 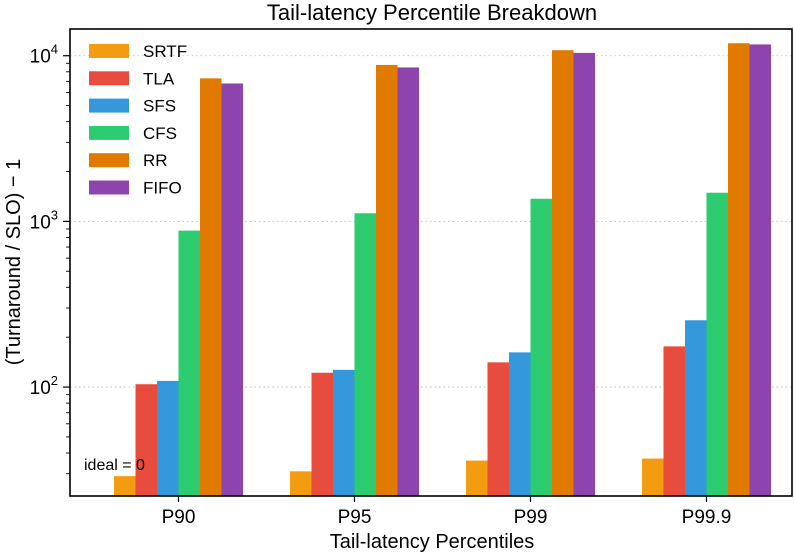 What do you see at coordinates (717, 344) in the screenshot?
I see `bar-cfs-p999` at bounding box center [717, 344].